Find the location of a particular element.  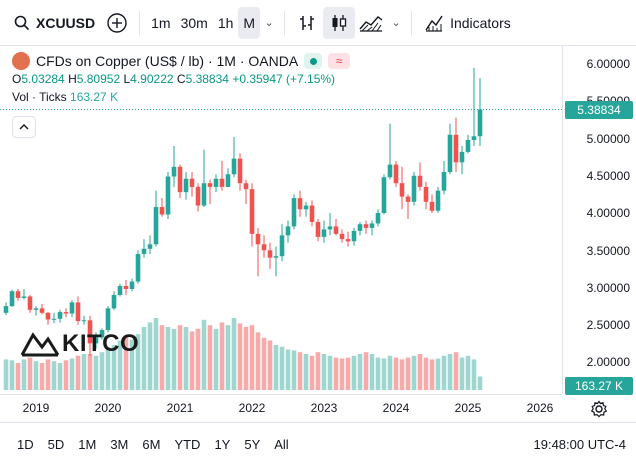

range-5y: 5Y is located at coordinates (252, 444).